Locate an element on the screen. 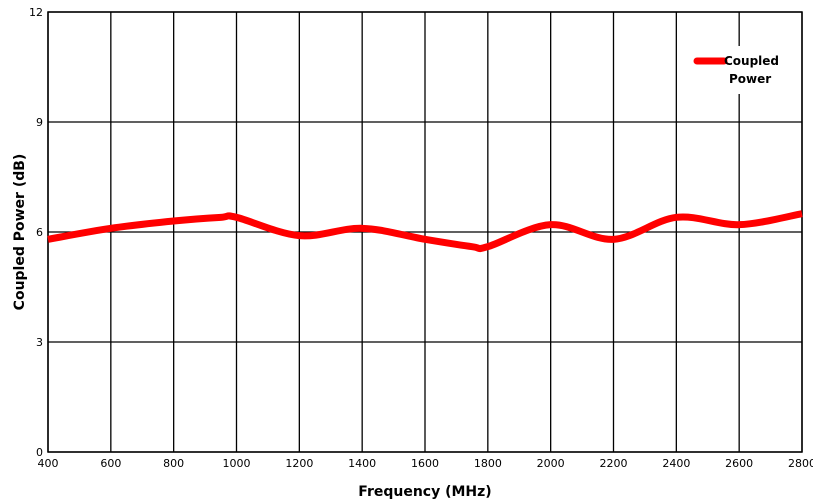 Image resolution: width=813 pixels, height=500 pixels. legend-box is located at coordinates (744, 70).